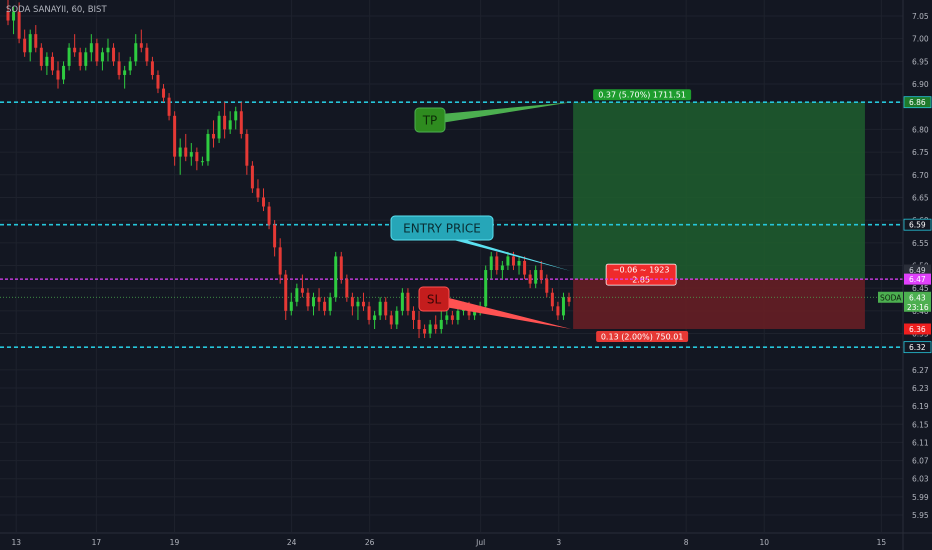 Image resolution: width=932 pixels, height=550 pixels. I want to click on symbol-tag-bg, so click(890, 297).